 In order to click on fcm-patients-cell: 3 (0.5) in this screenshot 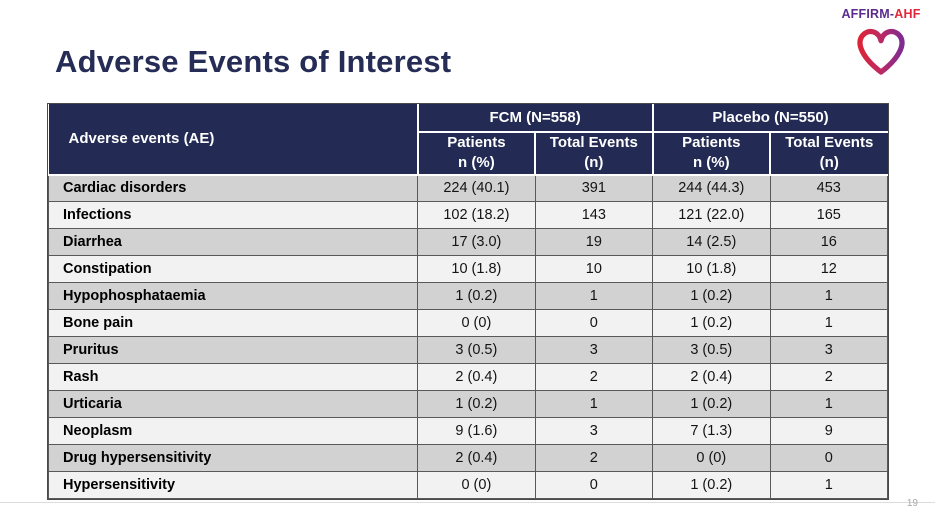, I will do `click(476, 350)`.